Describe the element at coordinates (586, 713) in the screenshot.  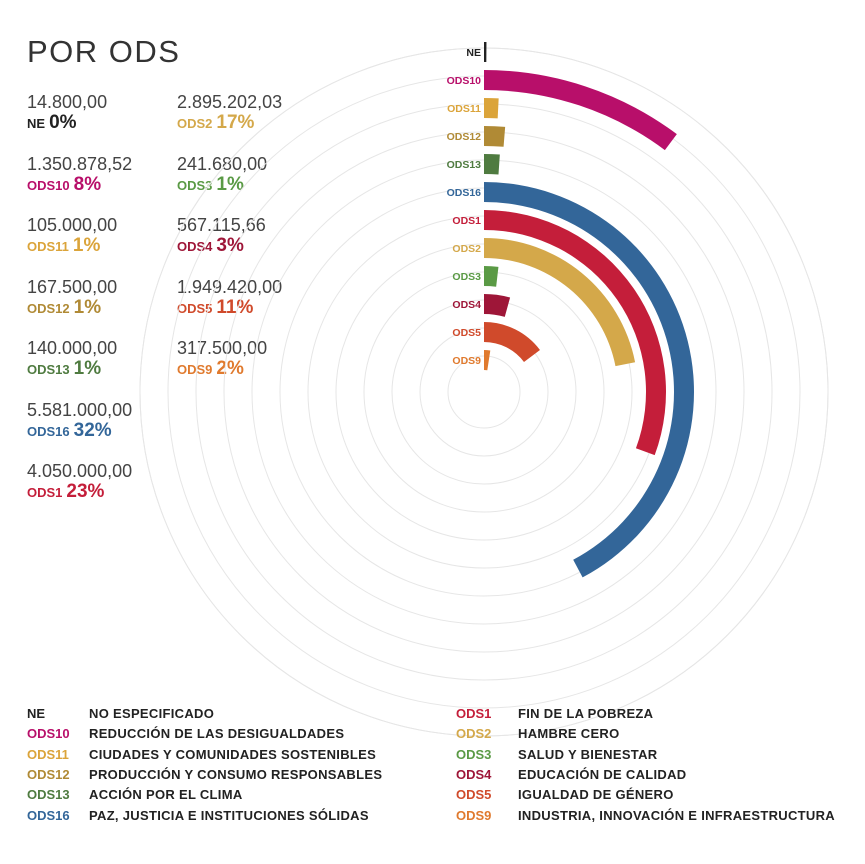
I see `legend-label: FIN DE LA POBREZA` at that location.